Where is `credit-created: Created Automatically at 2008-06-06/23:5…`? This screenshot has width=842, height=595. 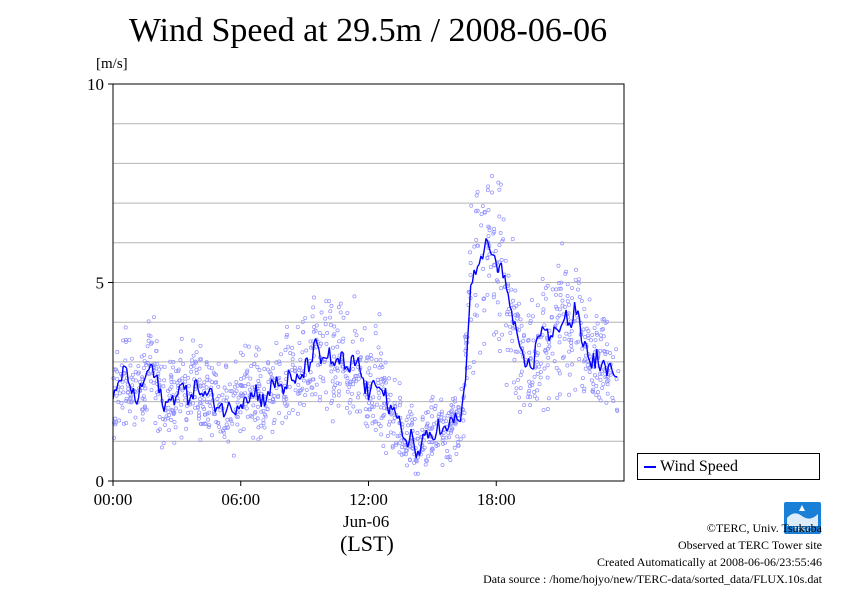
credit-created: Created Automatically at 2008-06-06/23:5… is located at coordinates (709, 562).